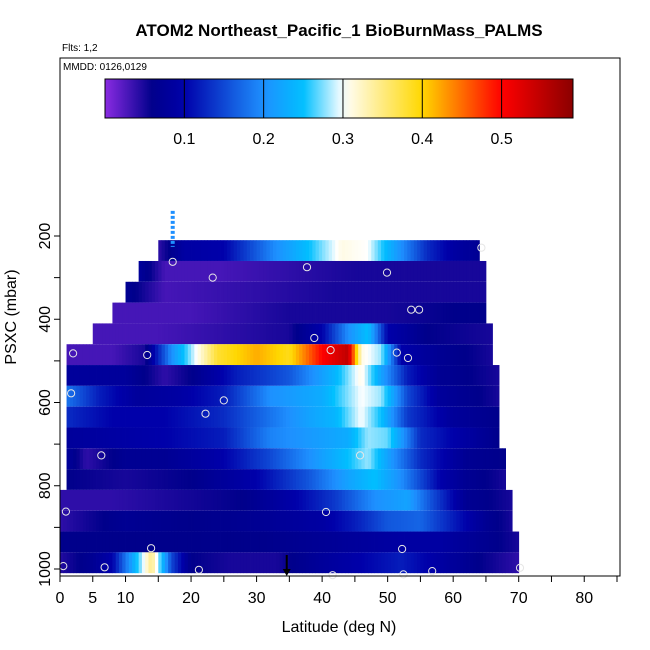  What do you see at coordinates (520, 567) in the screenshot?
I see `sample-point` at bounding box center [520, 567].